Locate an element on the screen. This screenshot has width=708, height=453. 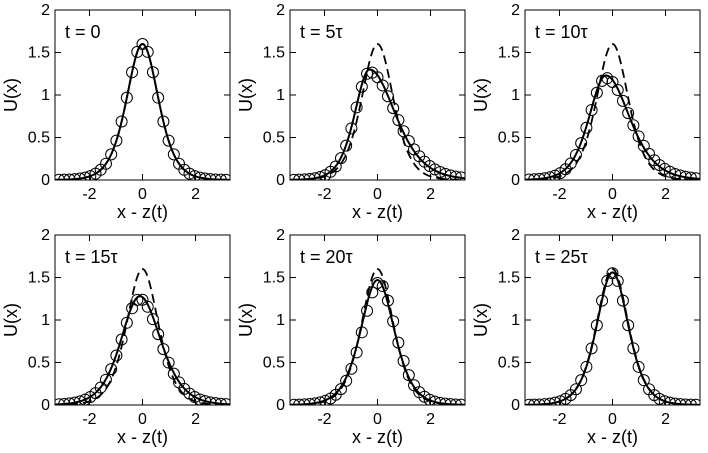
panel-1-plot-area is located at coordinates (142, 109).